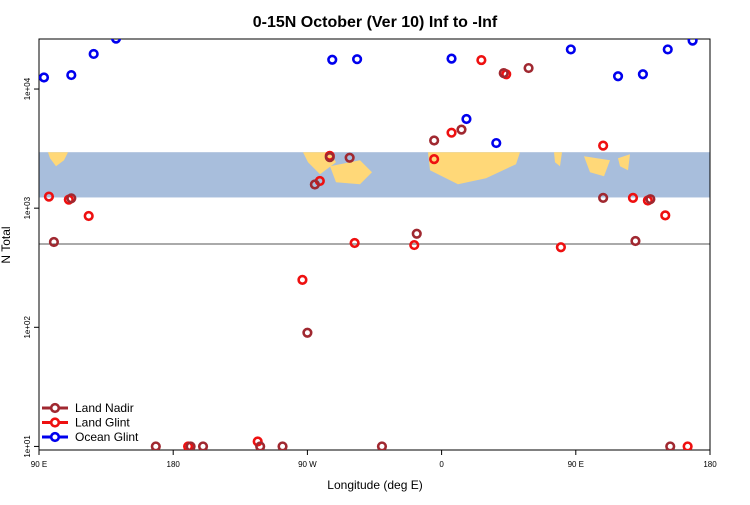  What do you see at coordinates (307, 464) in the screenshot?
I see `x-tick-label: 90 W` at bounding box center [307, 464].